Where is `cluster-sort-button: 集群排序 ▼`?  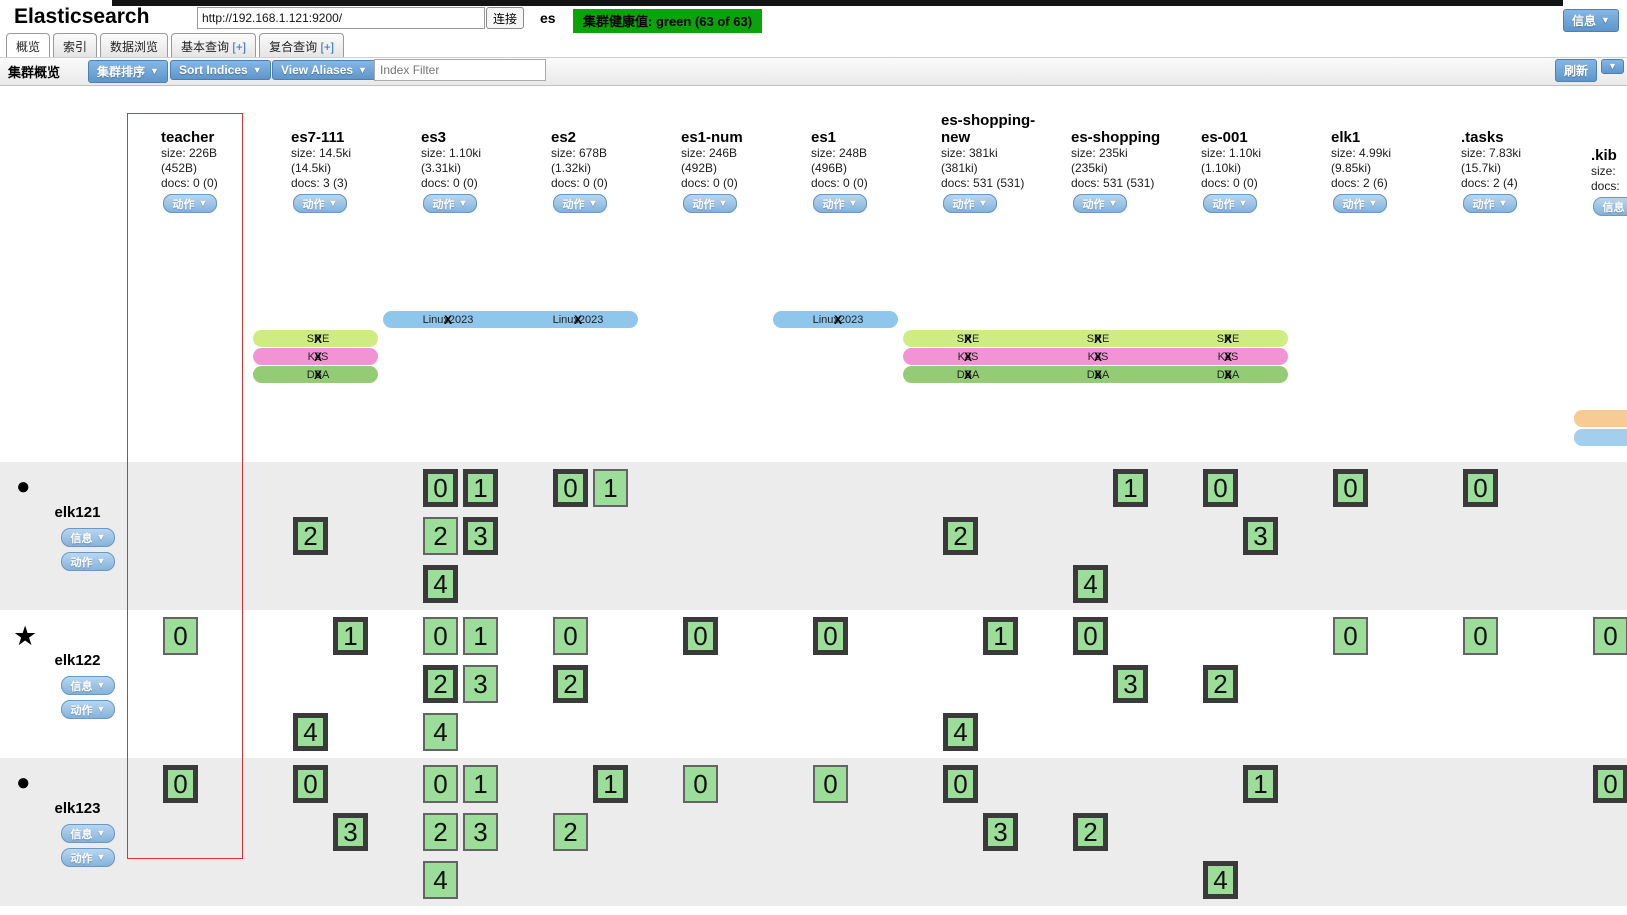 cluster-sort-button: 集群排序 ▼ is located at coordinates (128, 71).